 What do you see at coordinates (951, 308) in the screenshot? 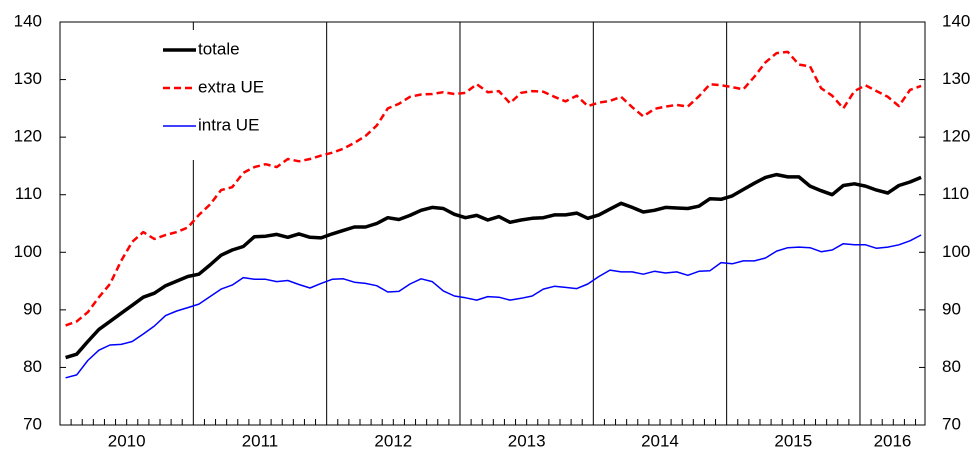
I see `y2-tick-label: 90` at bounding box center [951, 308].